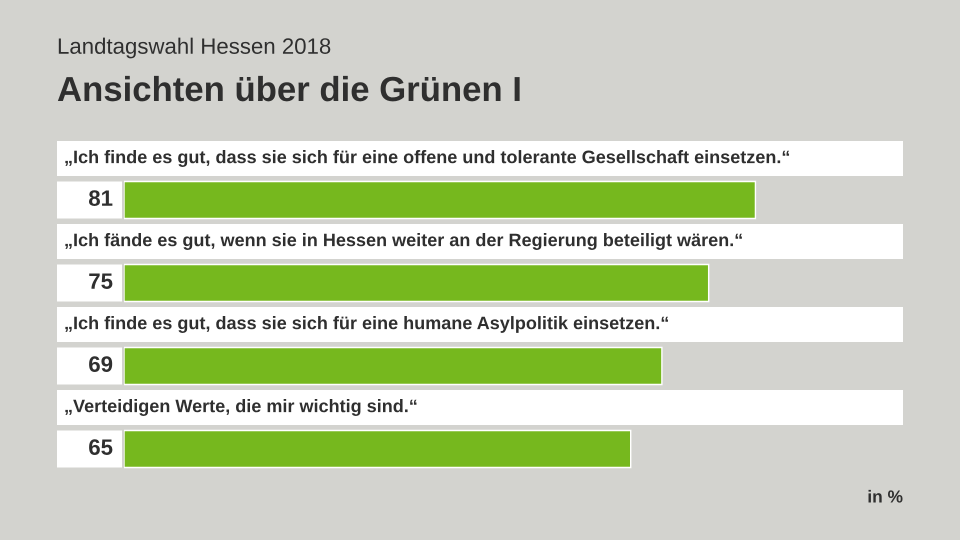  Describe the element at coordinates (194, 48) in the screenshot. I see `chart-subtitle: Landtagswahl Hessen 2018` at that location.